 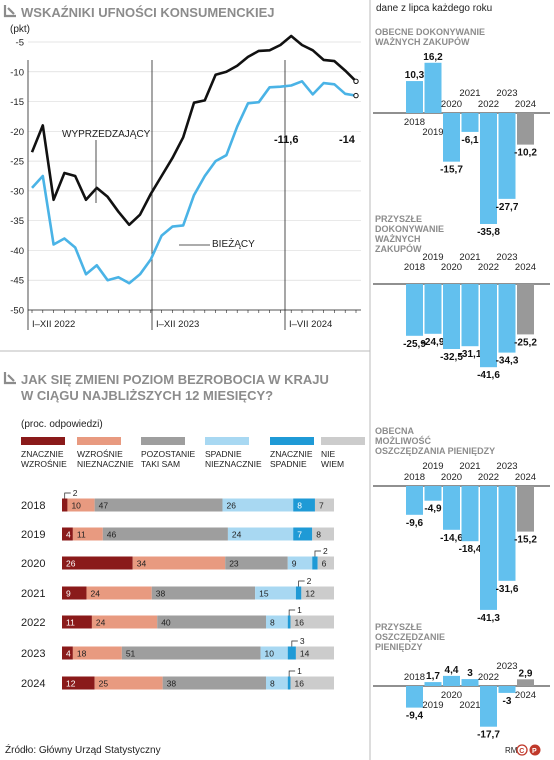 I want to click on y-tick-label: -25, so click(x=17, y=162).